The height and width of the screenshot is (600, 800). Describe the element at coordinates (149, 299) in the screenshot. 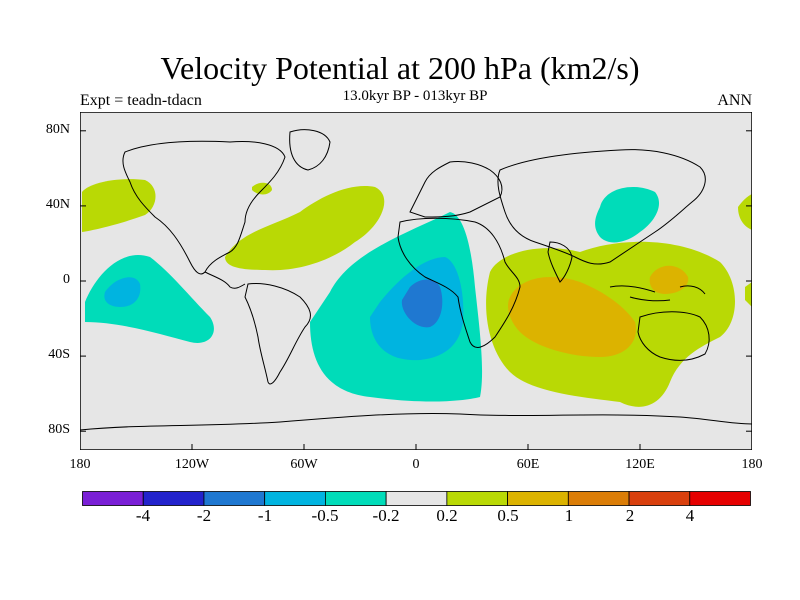

I see `contour-cyan-pacific` at that location.